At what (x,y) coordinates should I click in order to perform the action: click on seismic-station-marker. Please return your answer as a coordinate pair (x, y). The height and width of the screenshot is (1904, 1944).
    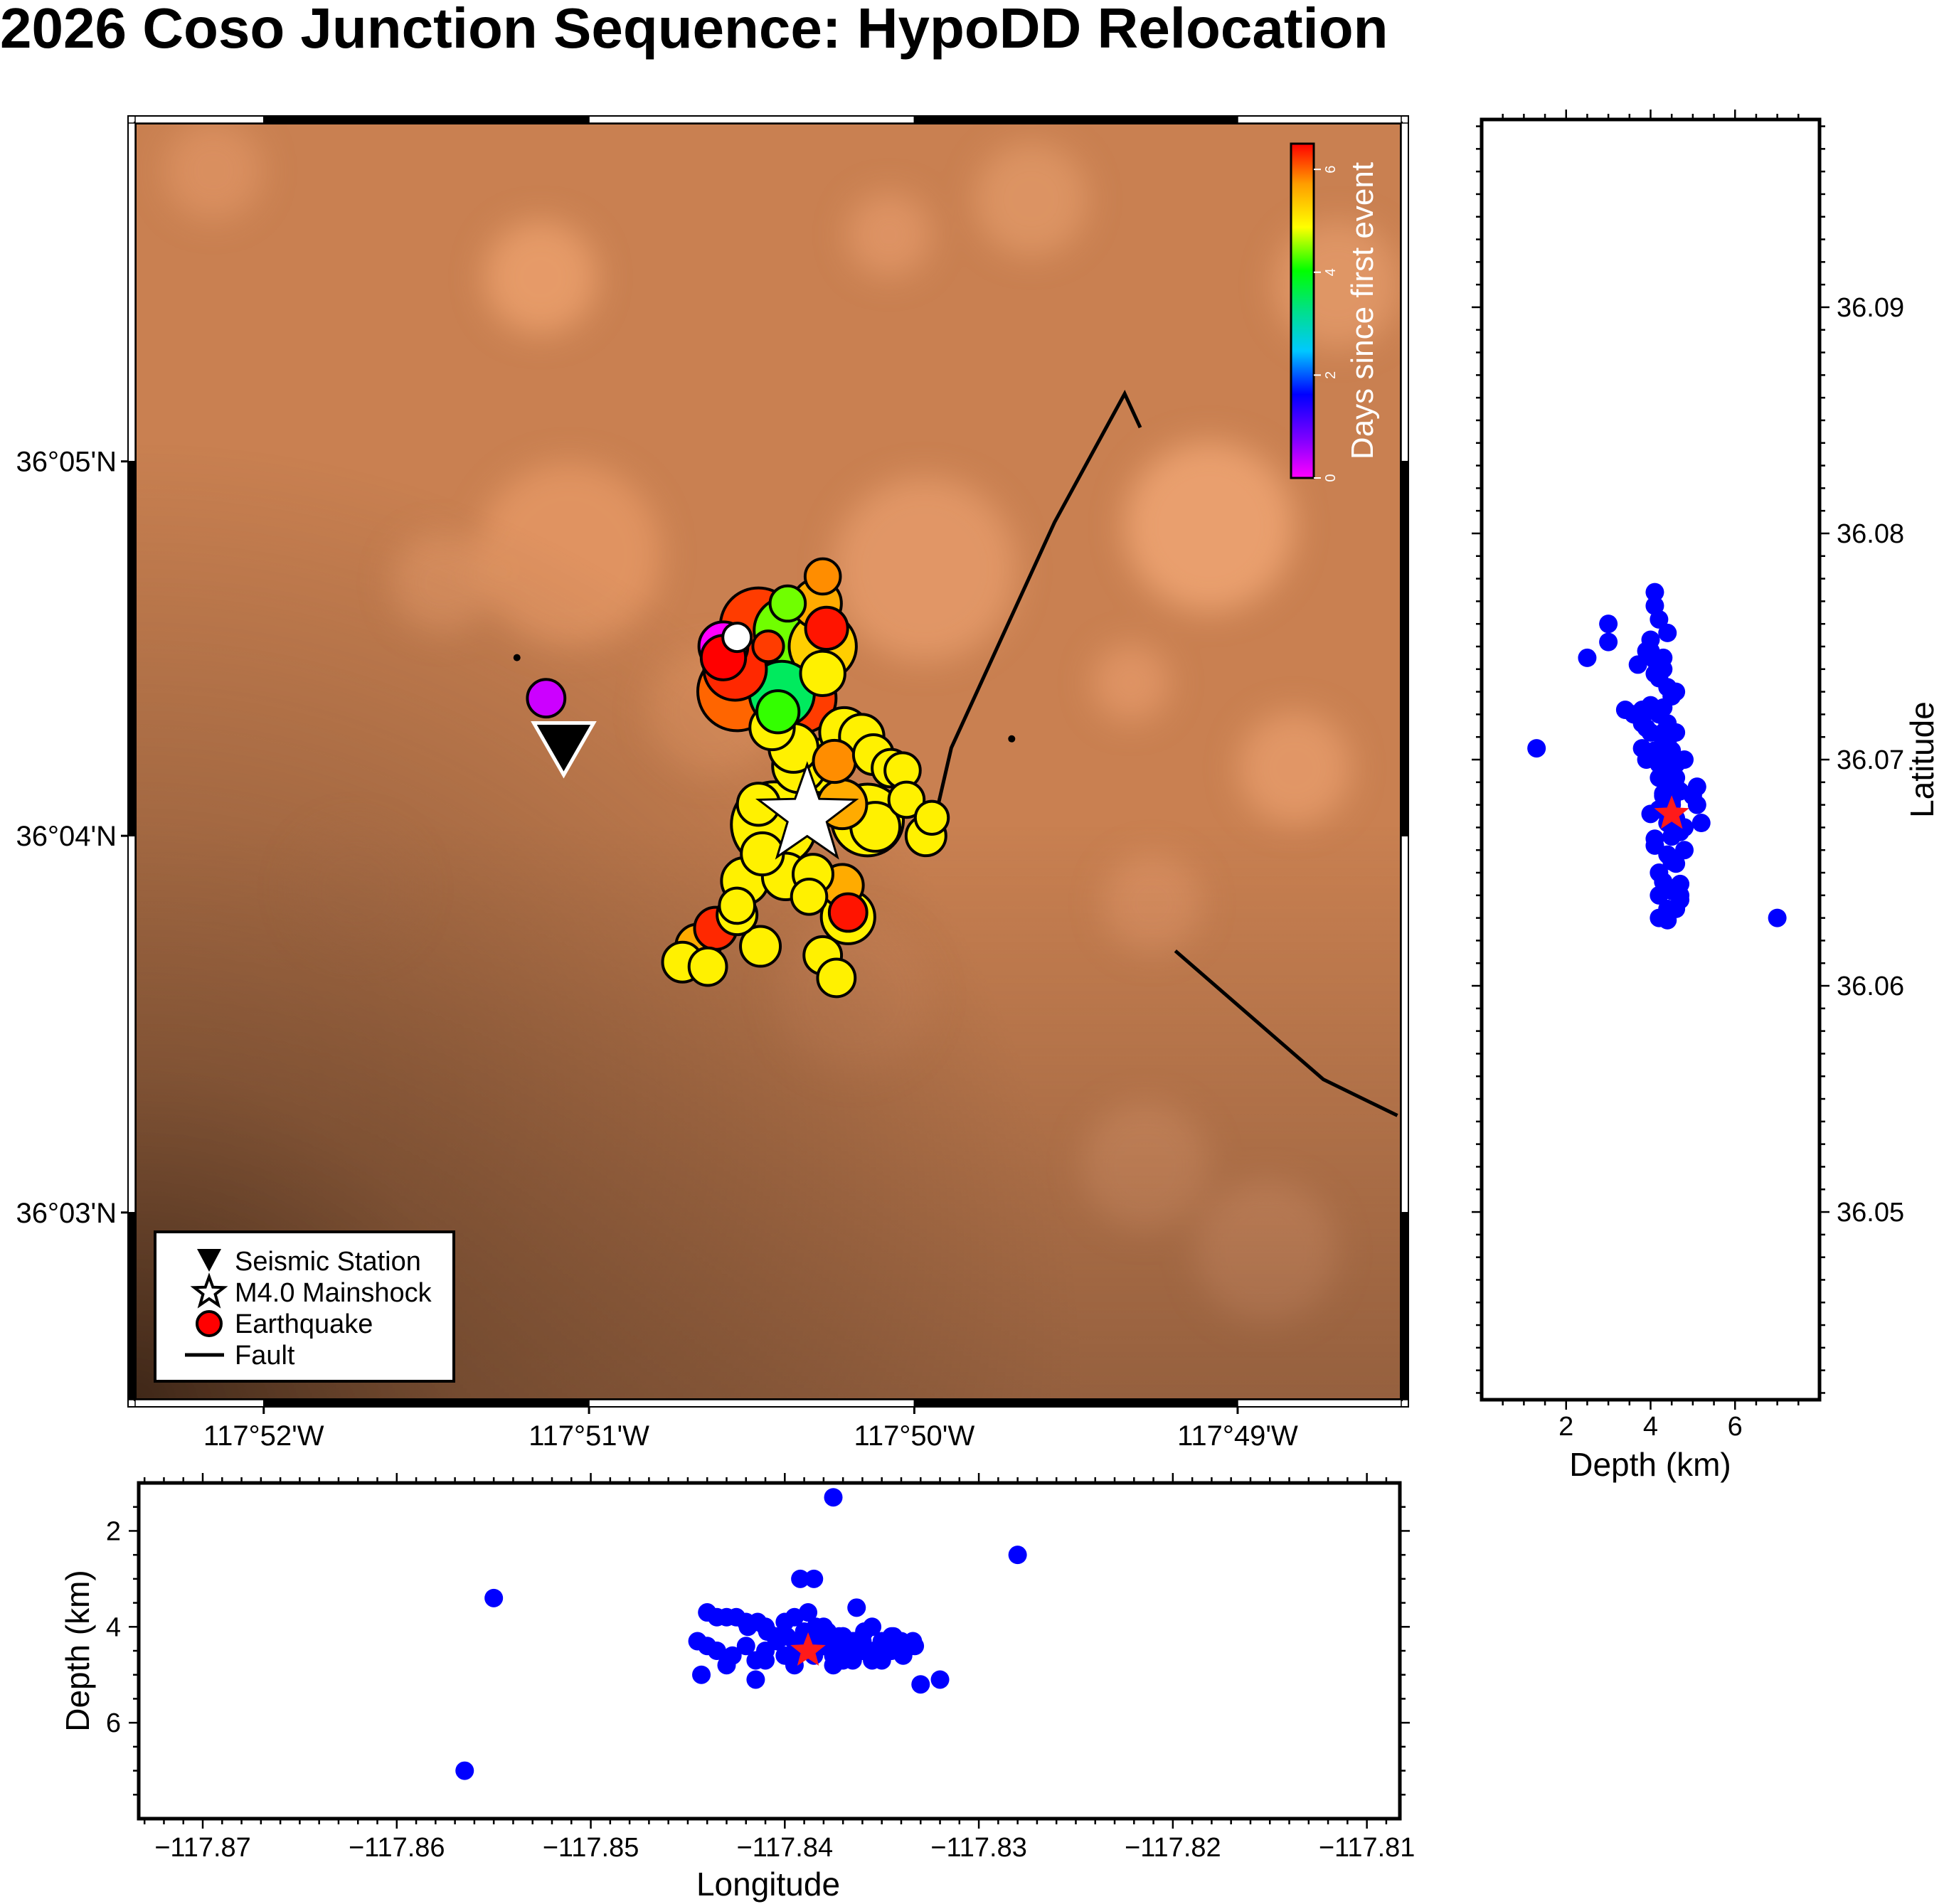
    Looking at the image, I should click on (564, 749).